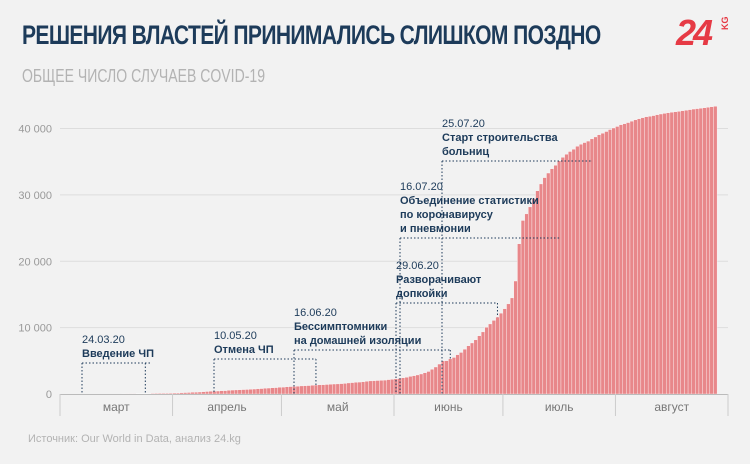  What do you see at coordinates (340, 327) in the screenshot?
I see `annotation-text: Бессимптомники` at bounding box center [340, 327].